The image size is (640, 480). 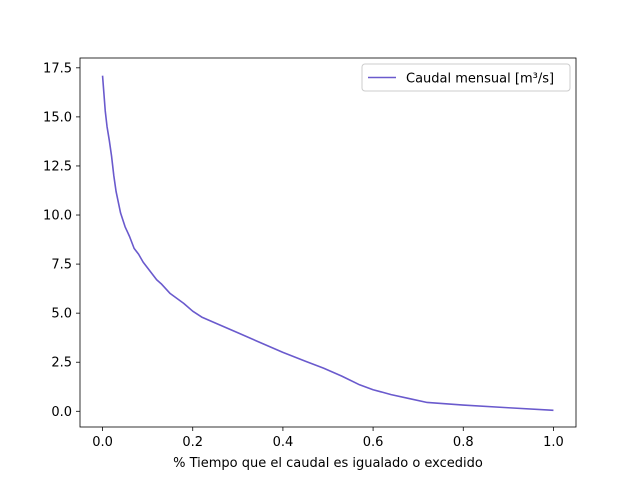 I want to click on legend-label: Caudal mensual [m³/s], so click(x=480, y=79).